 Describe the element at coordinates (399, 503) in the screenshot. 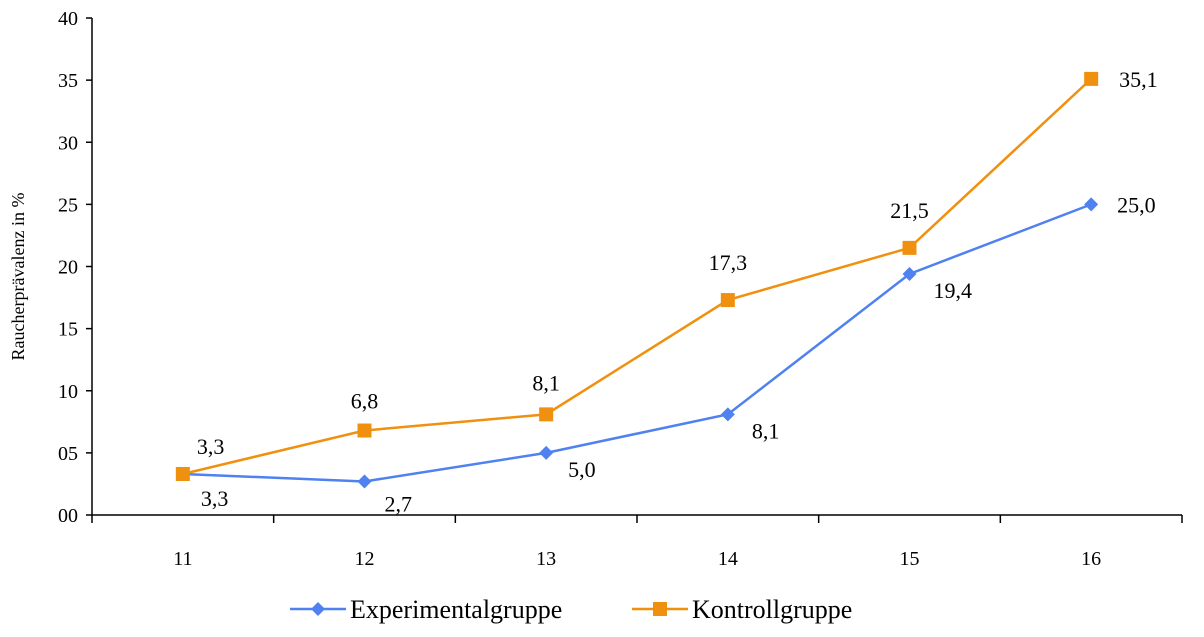

I see `data-label: 2,7` at that location.